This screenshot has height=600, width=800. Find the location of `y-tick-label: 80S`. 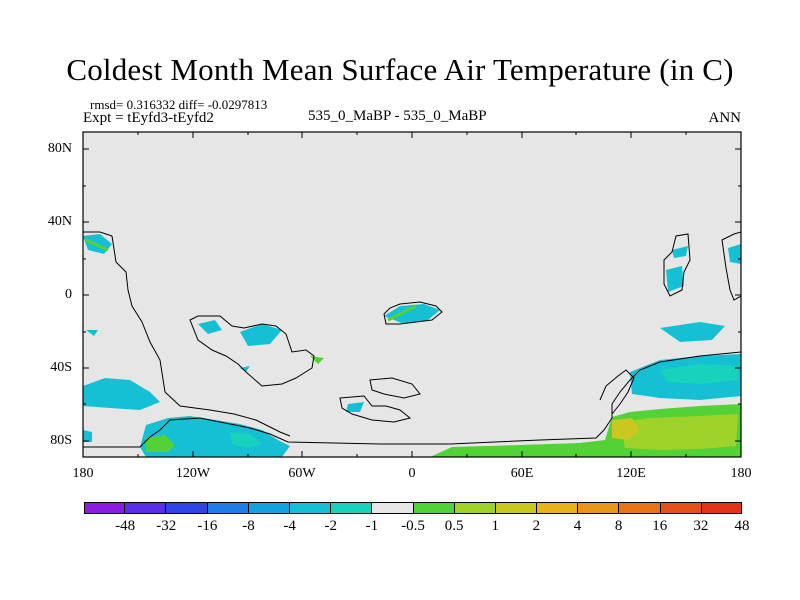

y-tick-label: 80S is located at coordinates (61, 440).